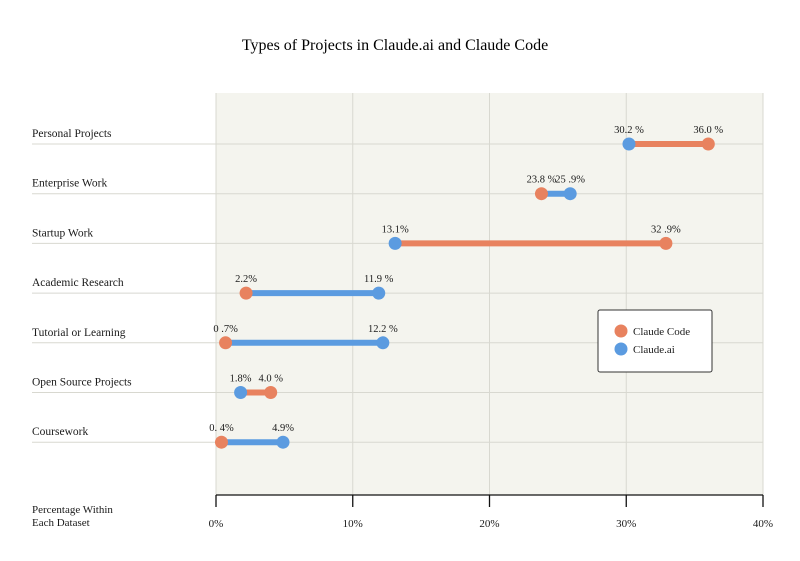  What do you see at coordinates (489, 524) in the screenshot?
I see `x-tick-label: 20%` at bounding box center [489, 524].